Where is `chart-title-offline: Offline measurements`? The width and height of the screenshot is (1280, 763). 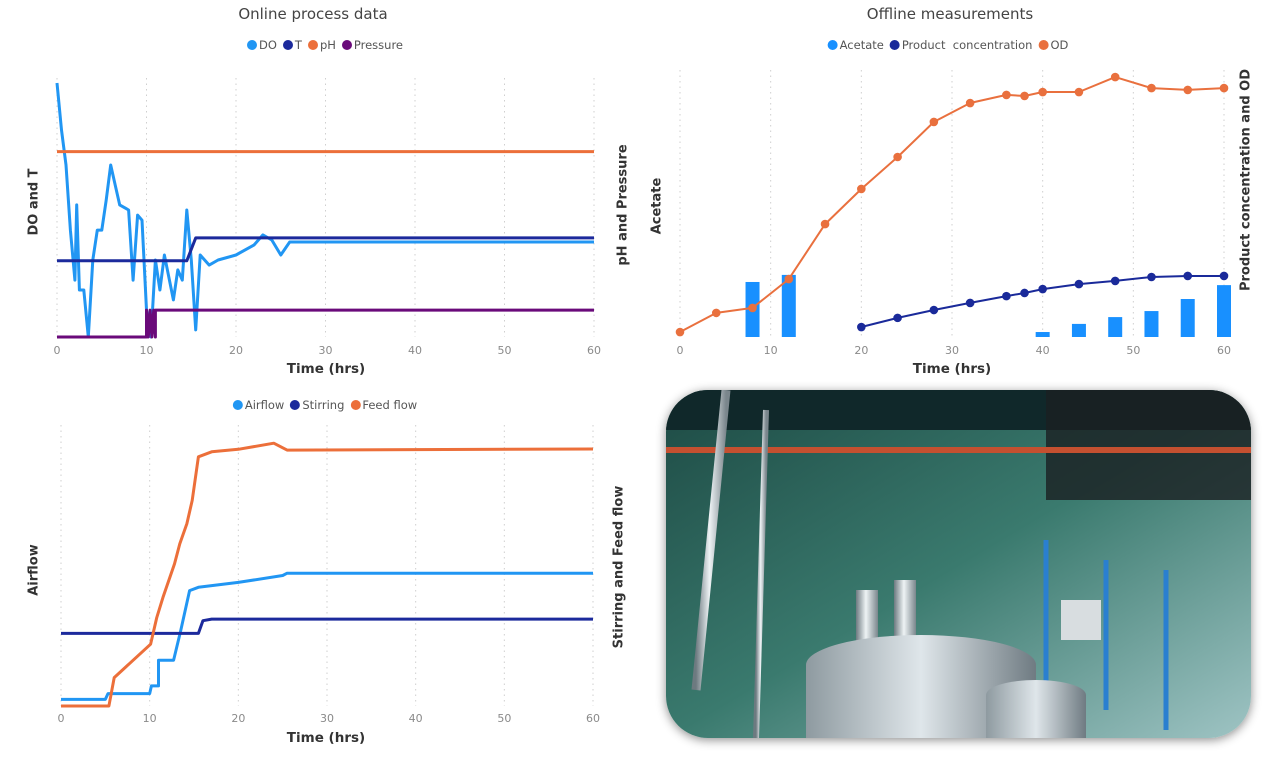 chart-title-offline: Offline measurements is located at coordinates (950, 14).